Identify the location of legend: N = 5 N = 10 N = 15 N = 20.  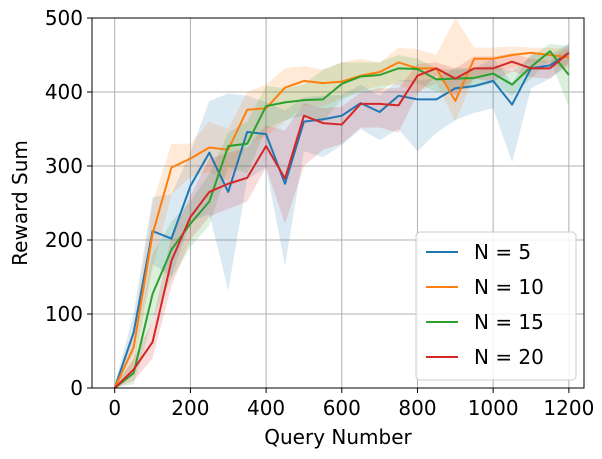
(496, 306).